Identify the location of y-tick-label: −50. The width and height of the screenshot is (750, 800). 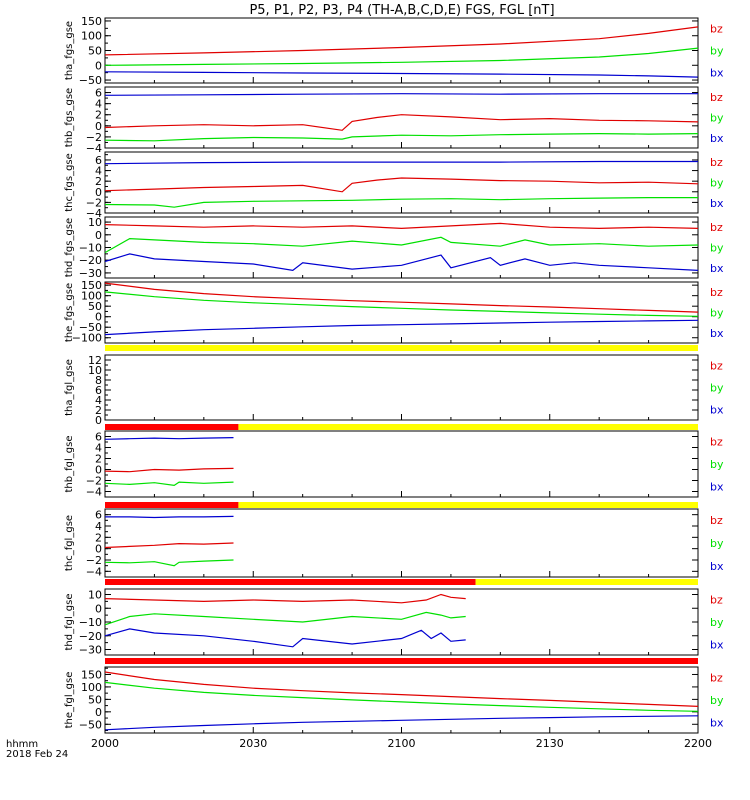
(90, 327).